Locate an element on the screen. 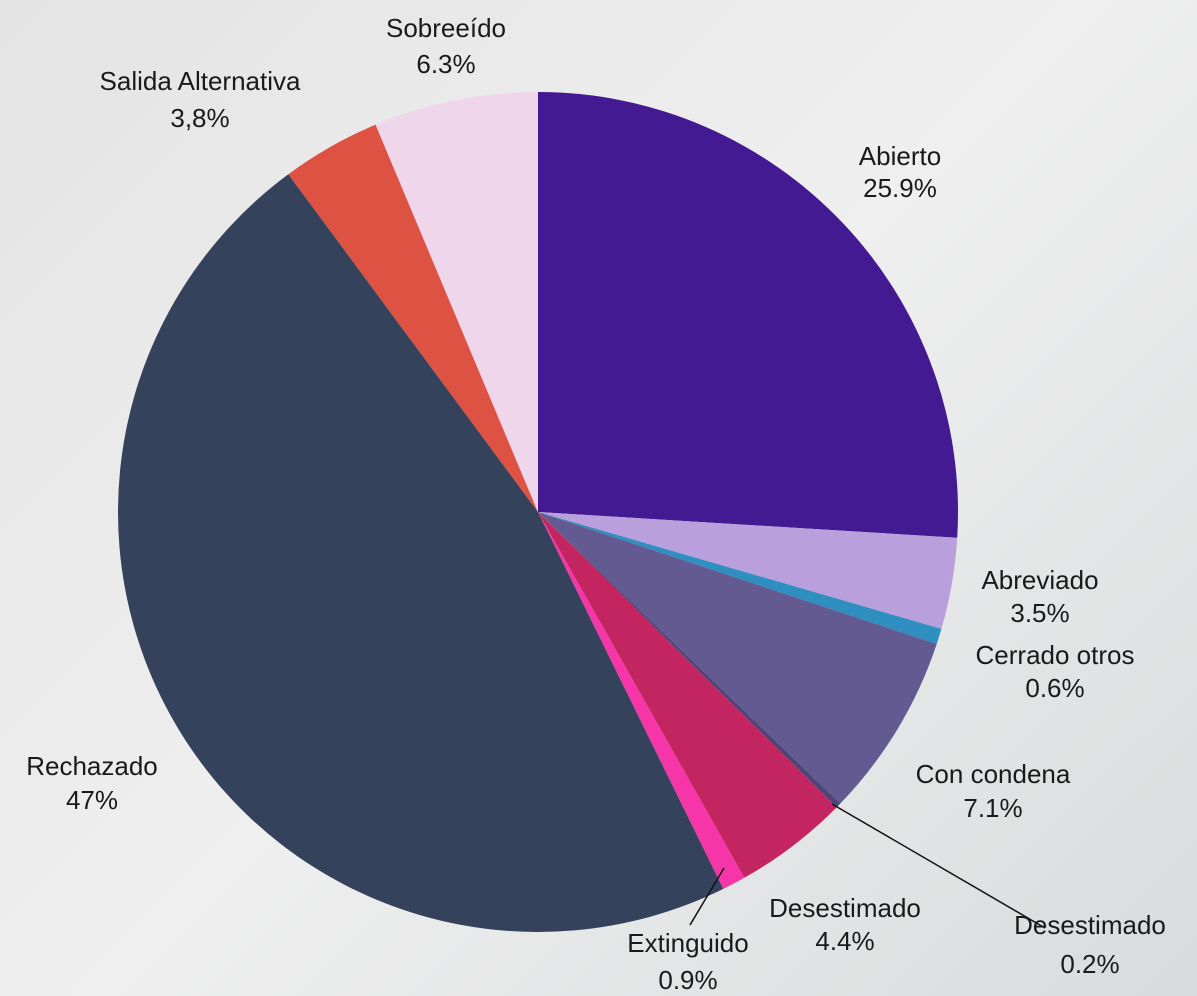 Image resolution: width=1197 pixels, height=996 pixels. slice-value: 7.1% is located at coordinates (992, 808).